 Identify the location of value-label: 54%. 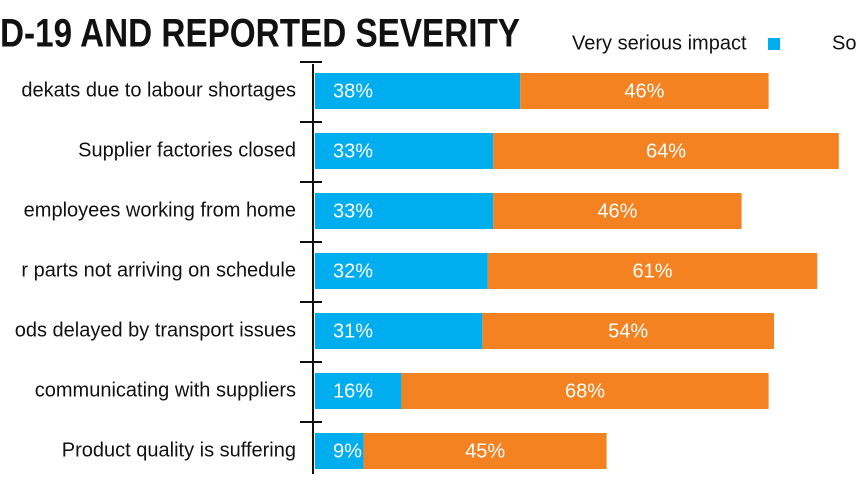
(628, 331).